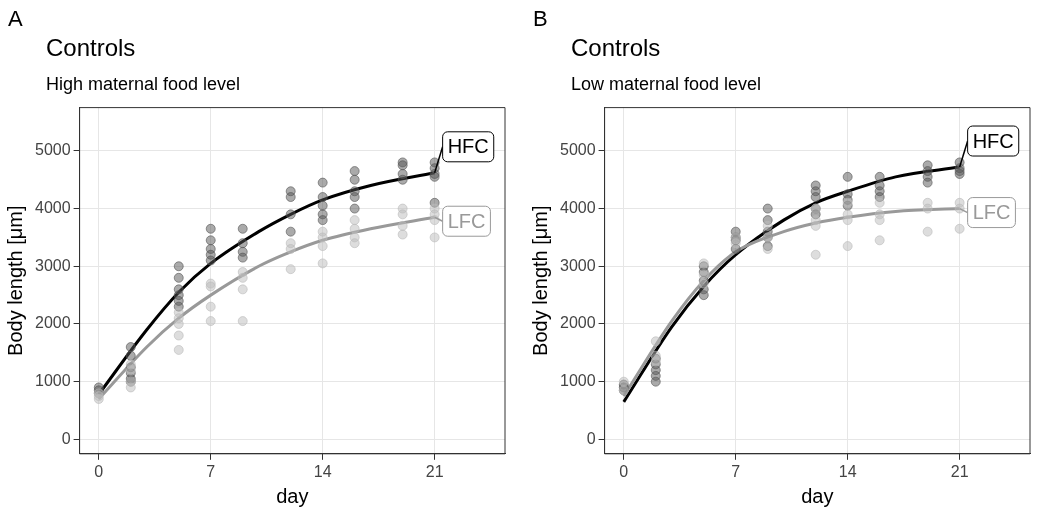 The height and width of the screenshot is (513, 1051). Describe the element at coordinates (143, 84) in the screenshot. I see `chart-subtitle: High maternal food level` at that location.